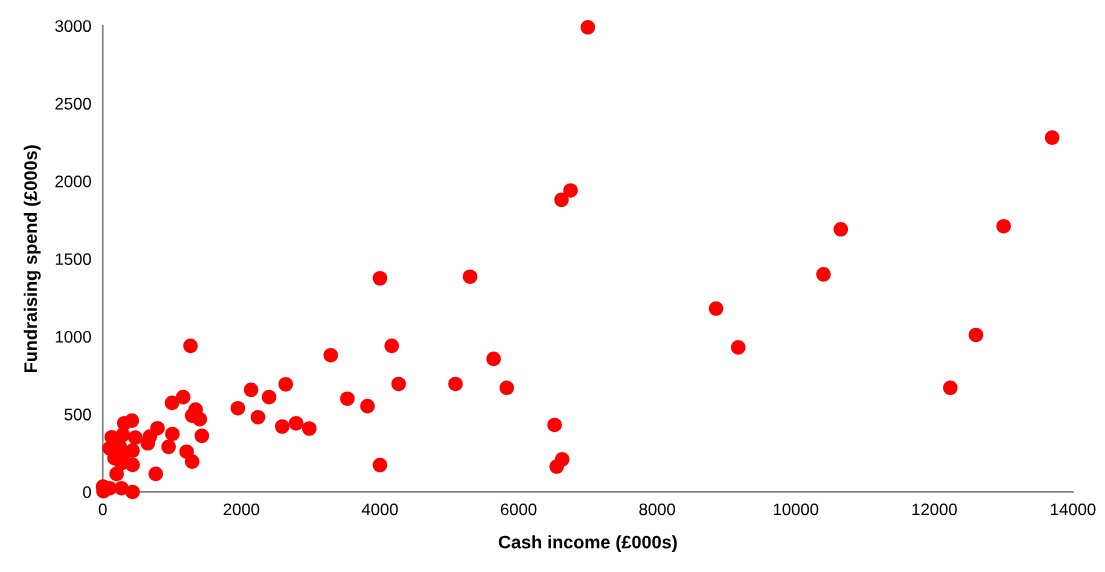 The height and width of the screenshot is (572, 1105). I want to click on x-tick-label: 10000, so click(796, 509).